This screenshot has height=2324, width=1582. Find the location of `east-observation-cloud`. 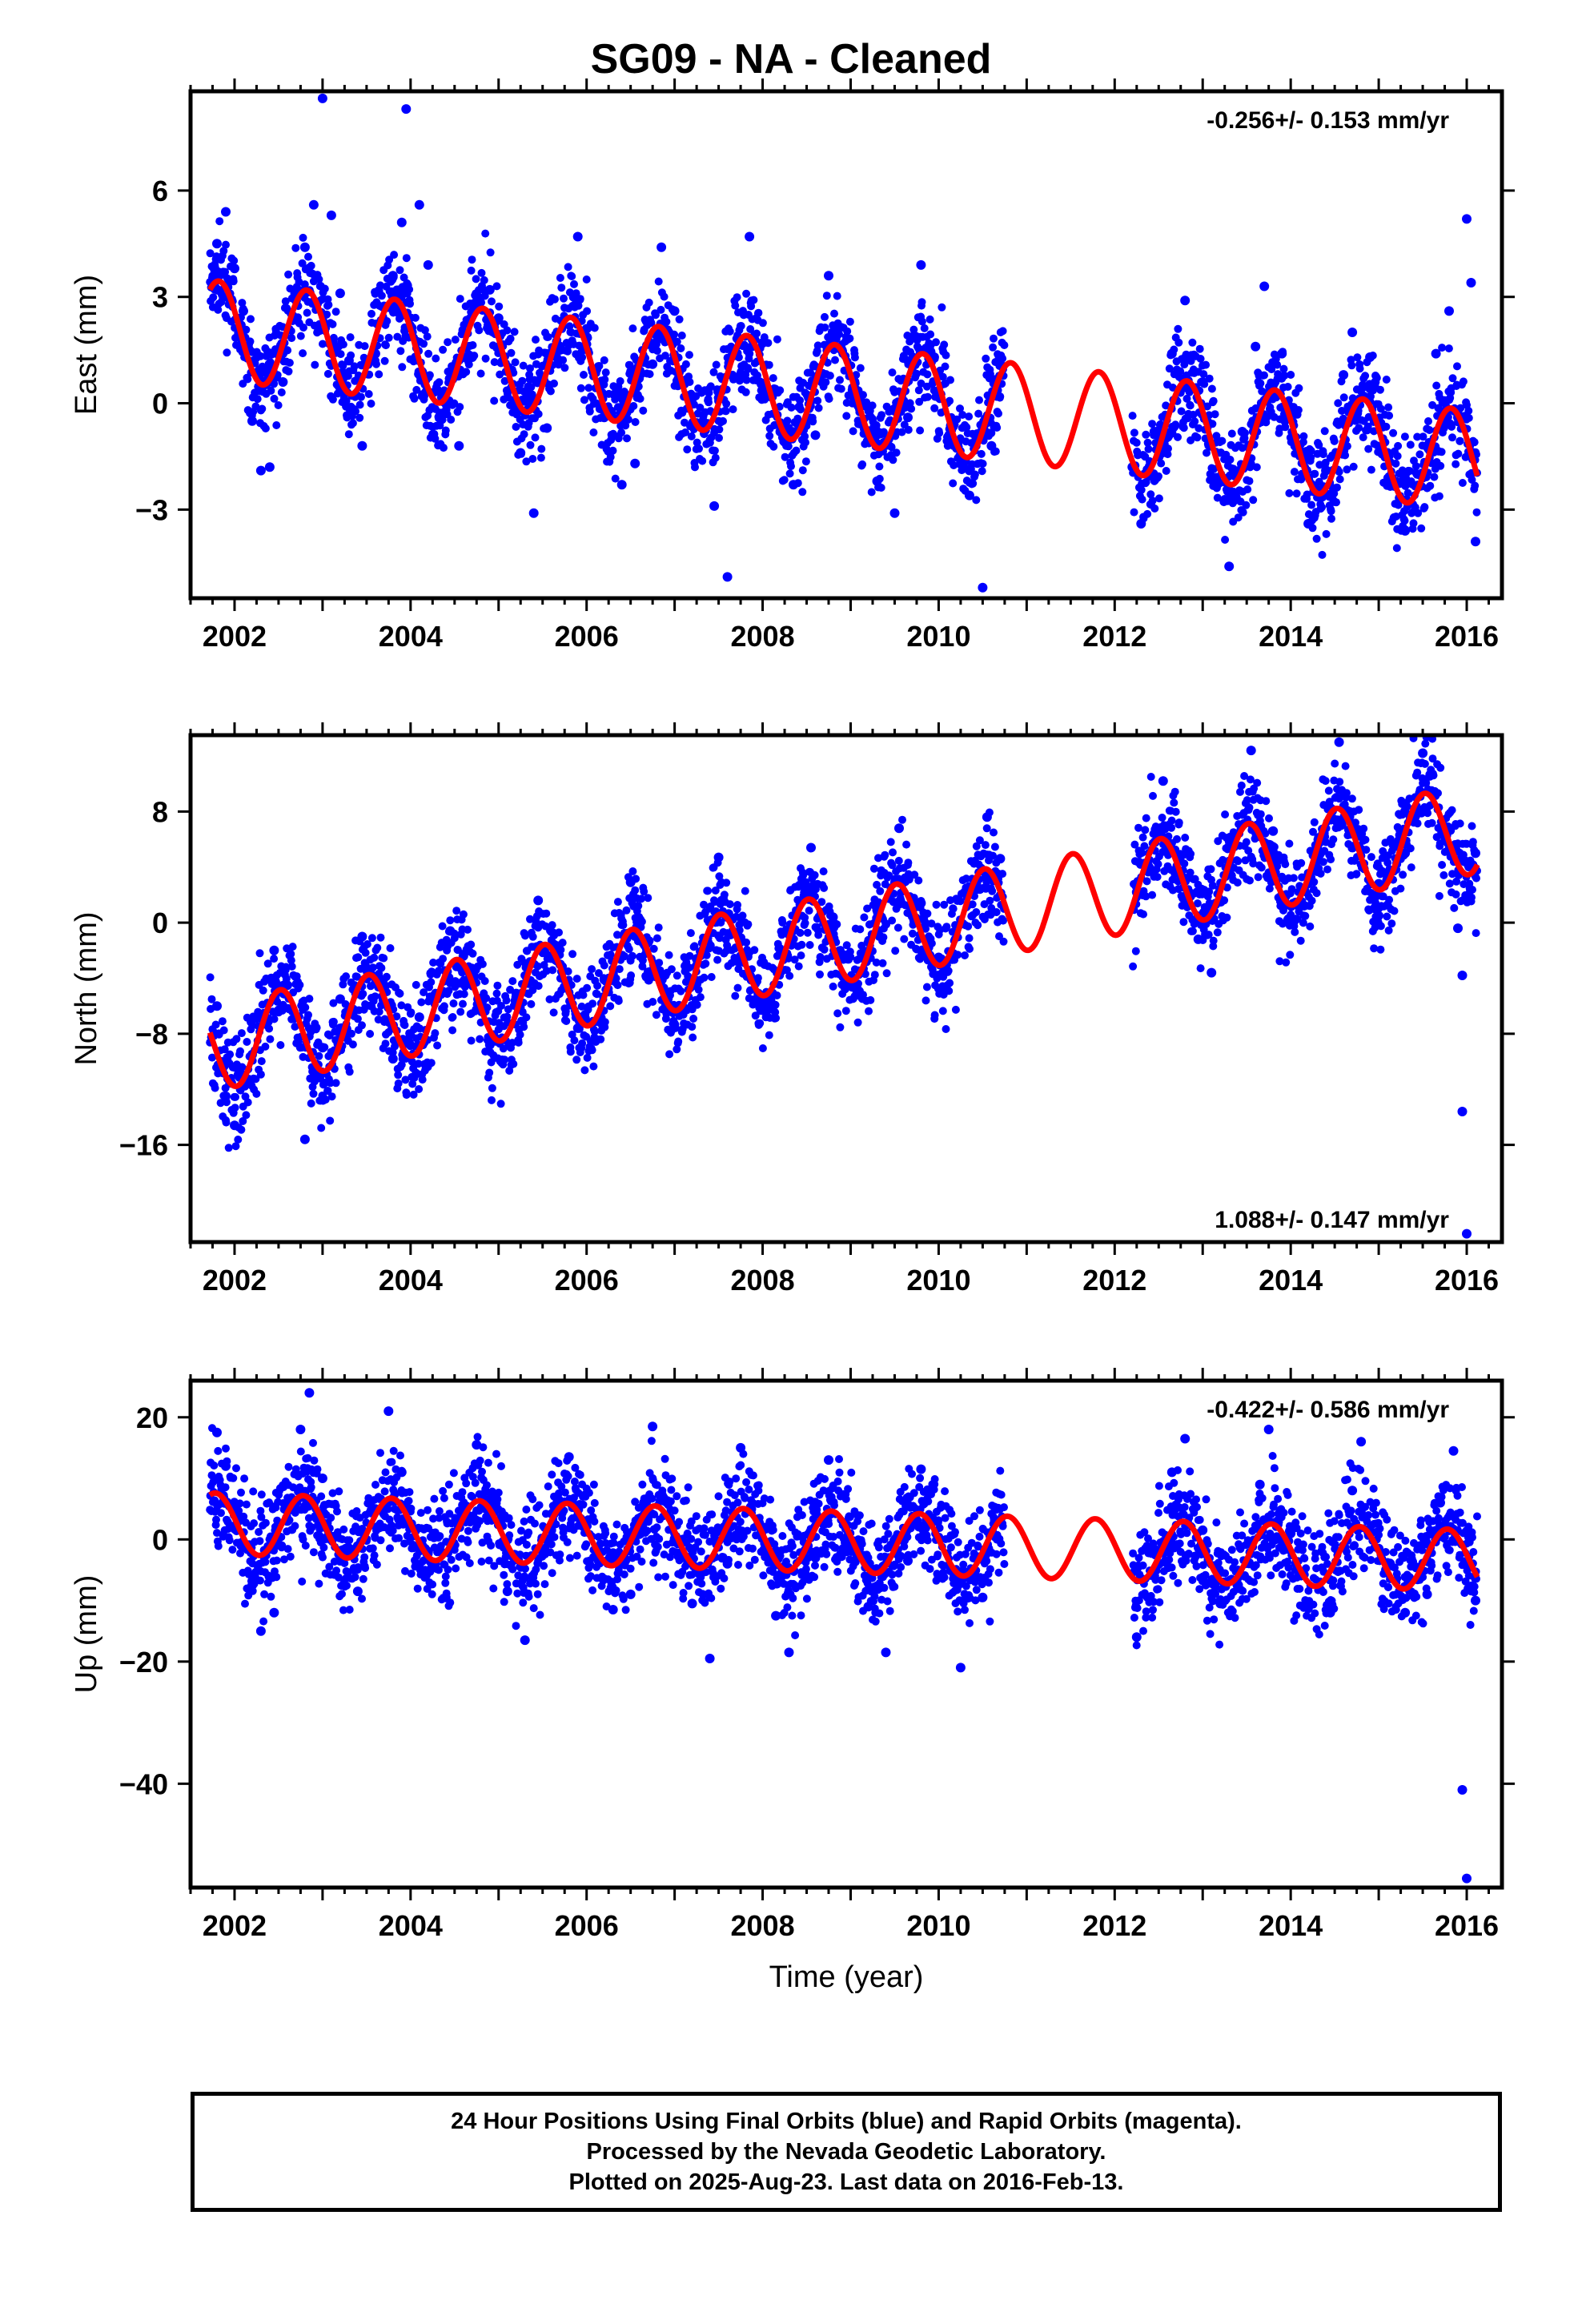

east-observation-cloud is located at coordinates (844, 388).